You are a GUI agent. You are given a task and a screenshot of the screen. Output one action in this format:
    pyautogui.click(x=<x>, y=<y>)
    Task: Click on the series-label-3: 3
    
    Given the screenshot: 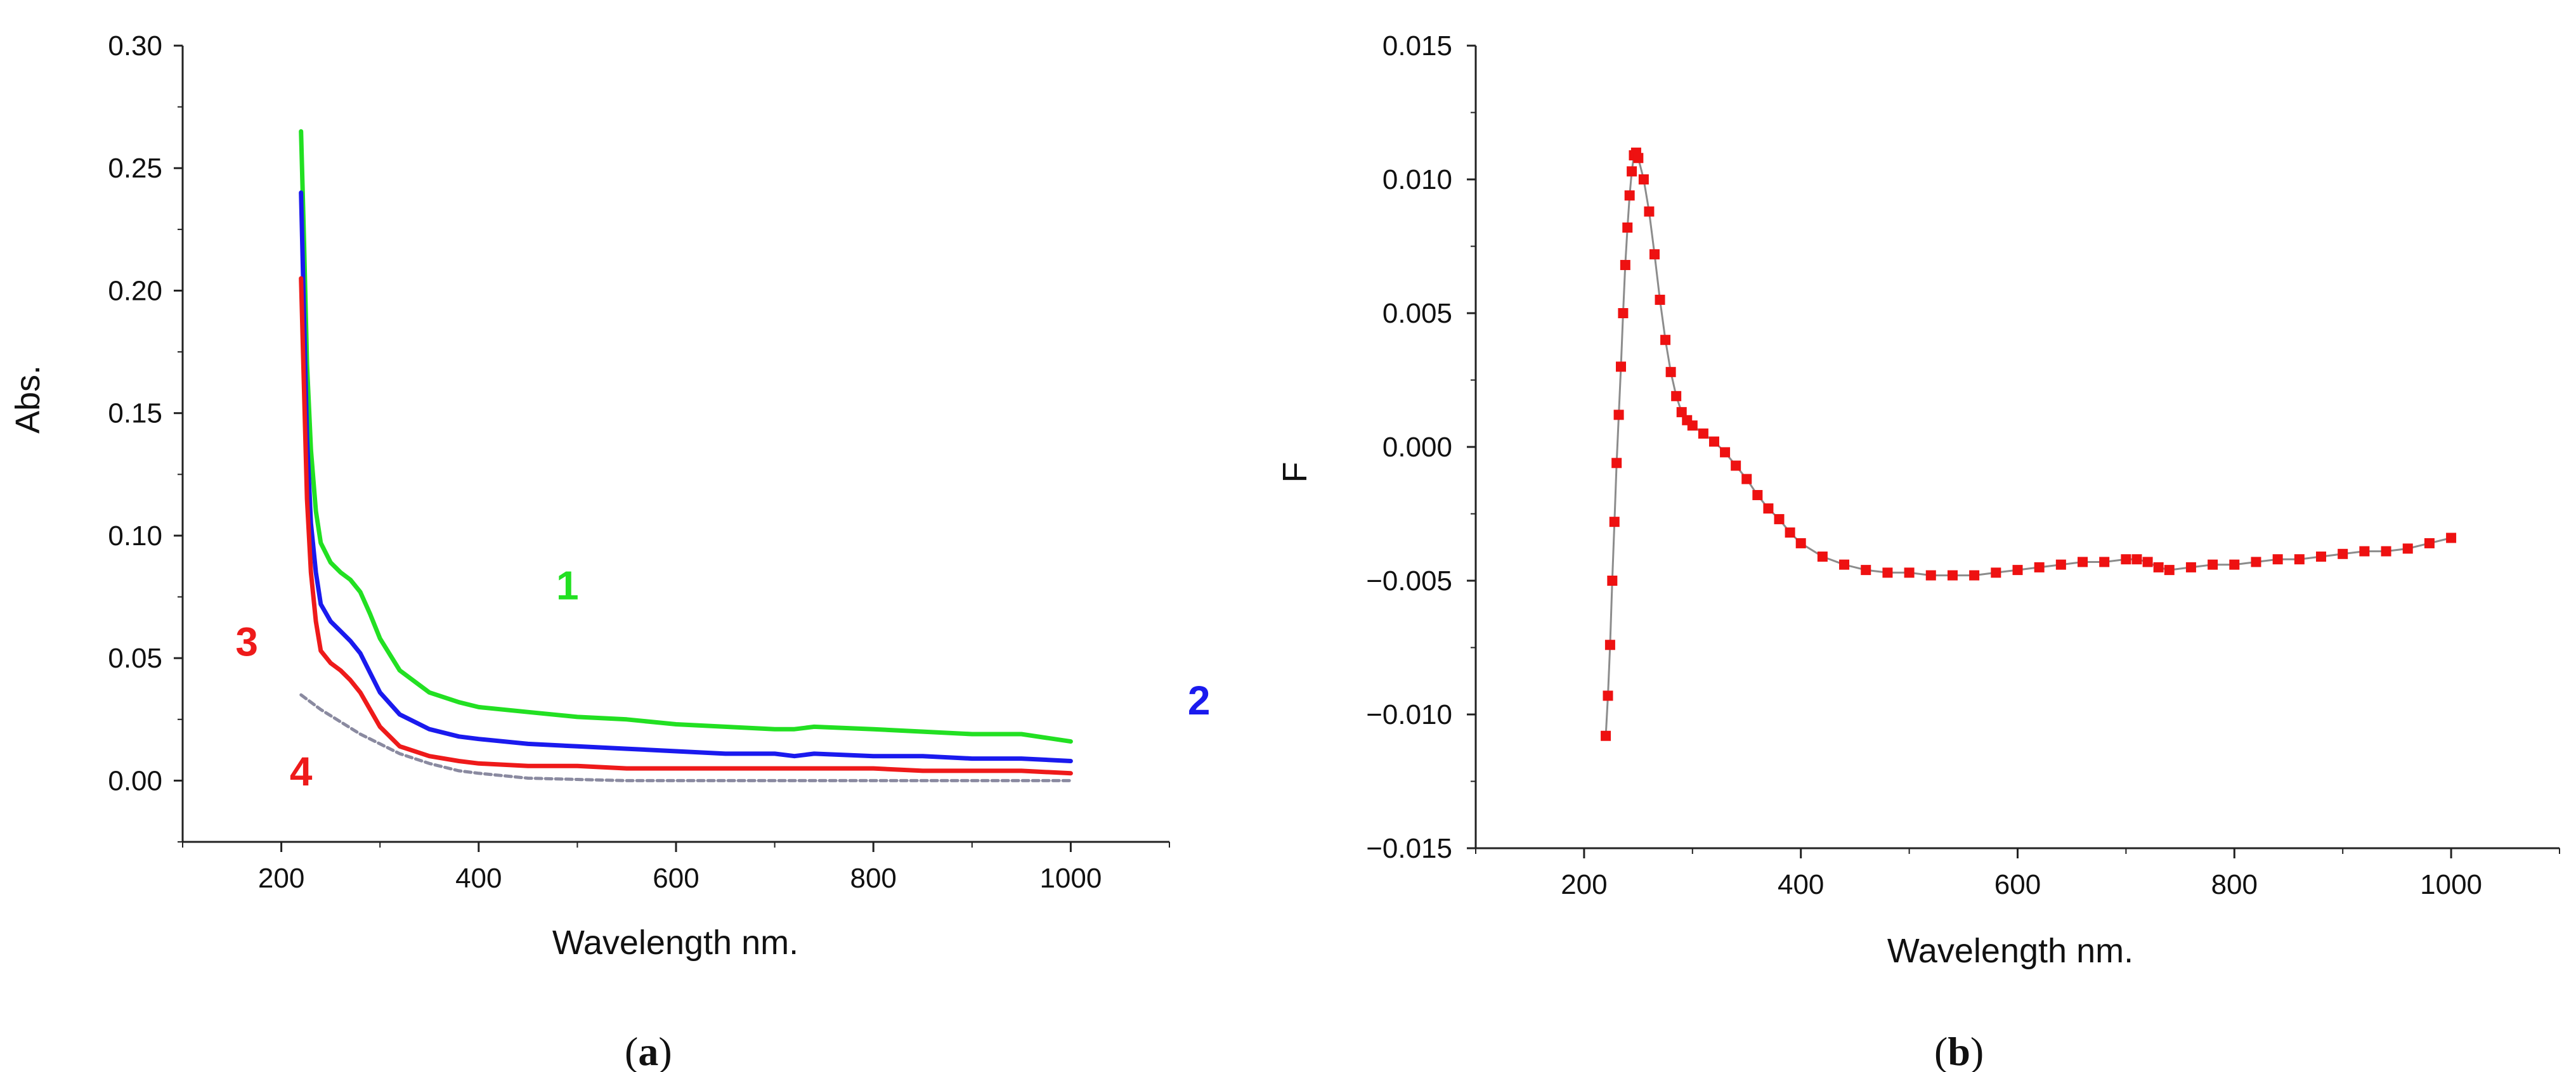 What is the action you would take?
    pyautogui.click(x=247, y=641)
    